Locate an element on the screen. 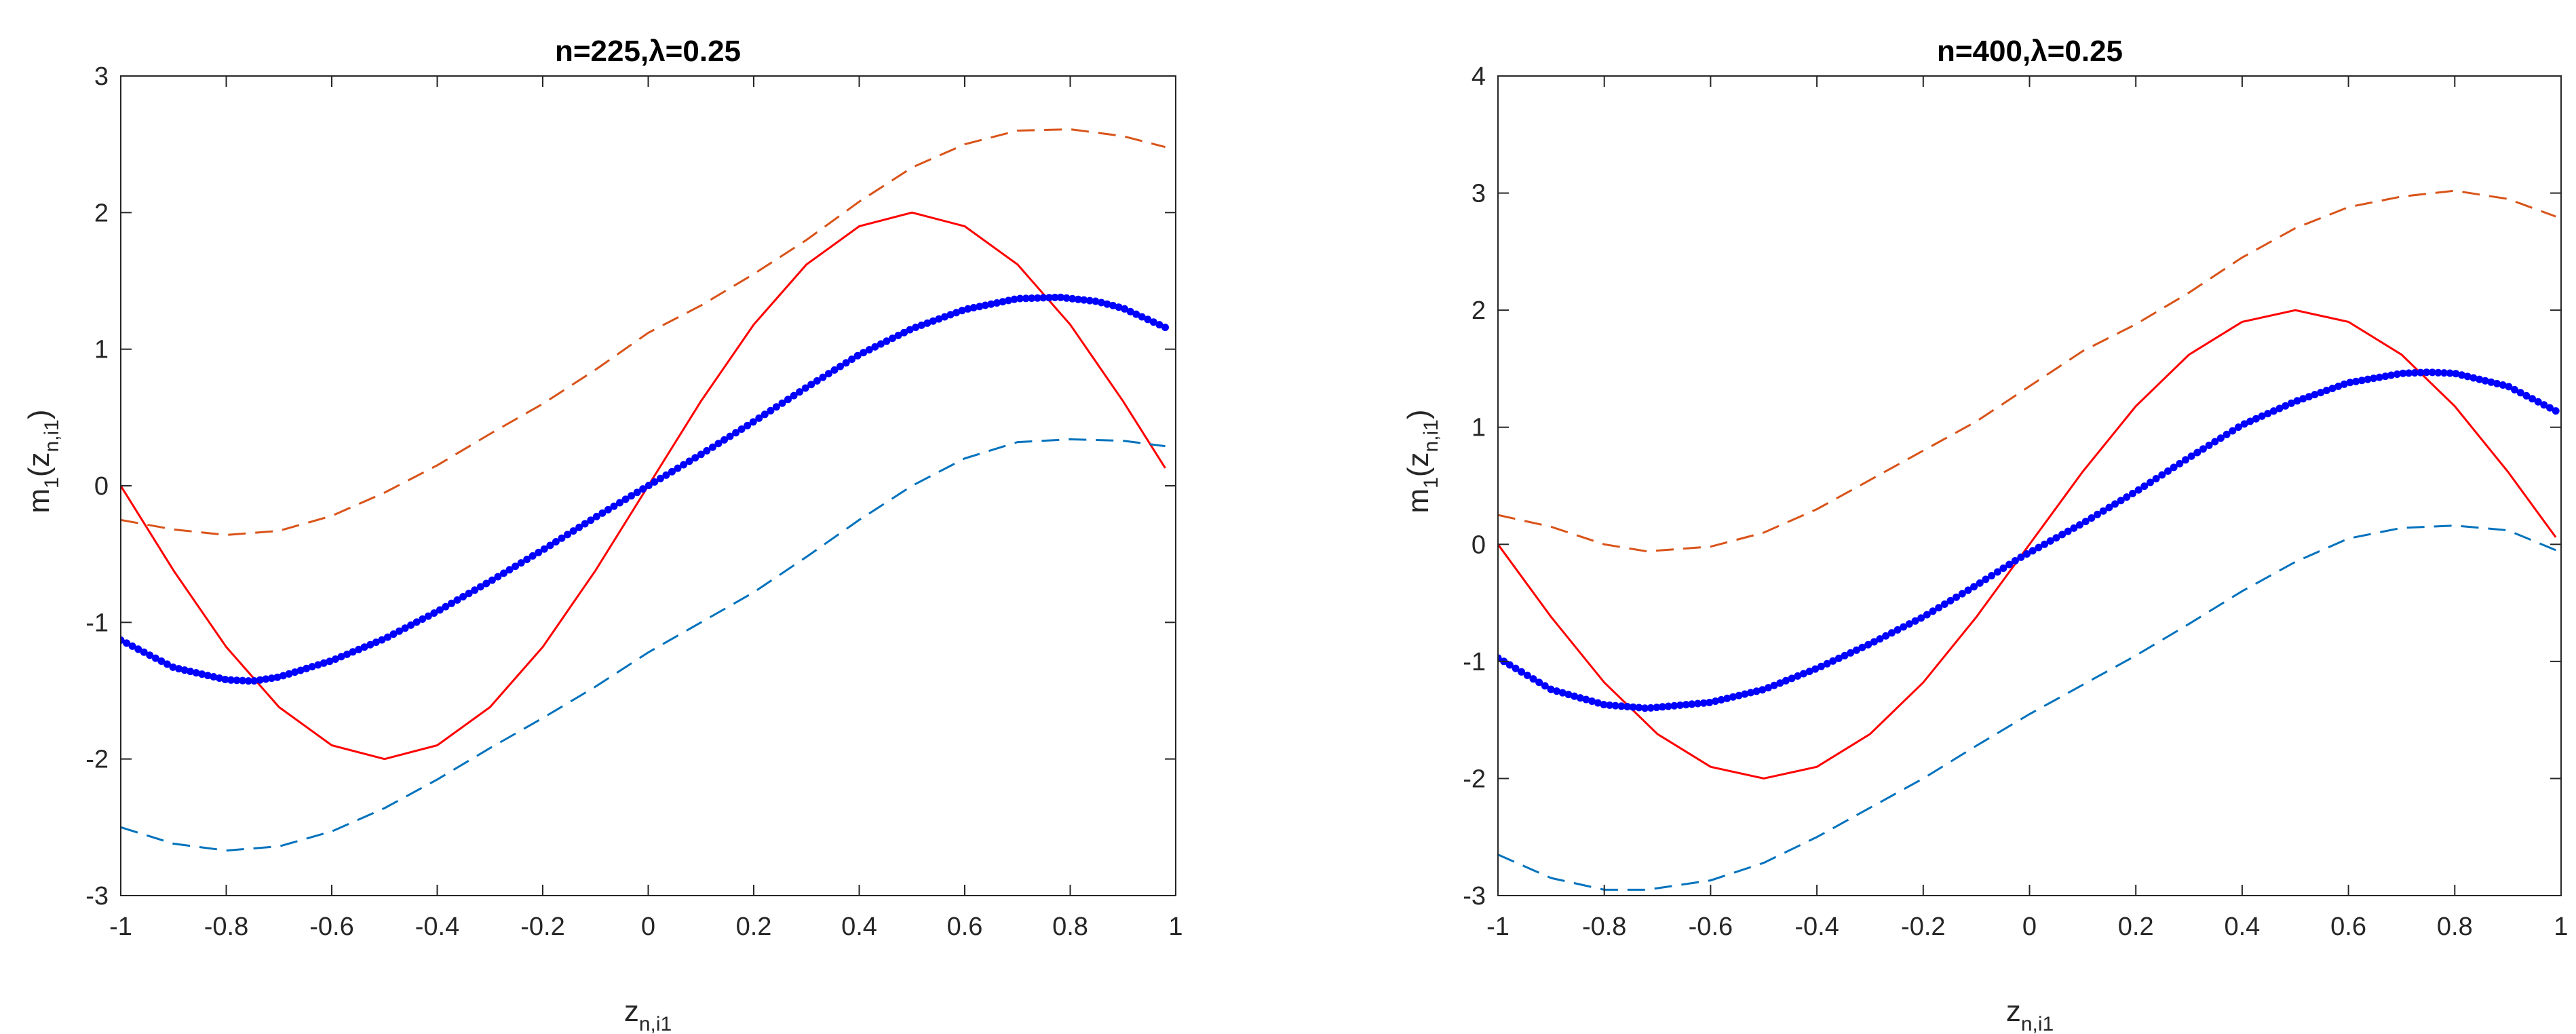 Image resolution: width=2576 pixels, height=1034 pixels. x-tick-label: 0 is located at coordinates (648, 927).